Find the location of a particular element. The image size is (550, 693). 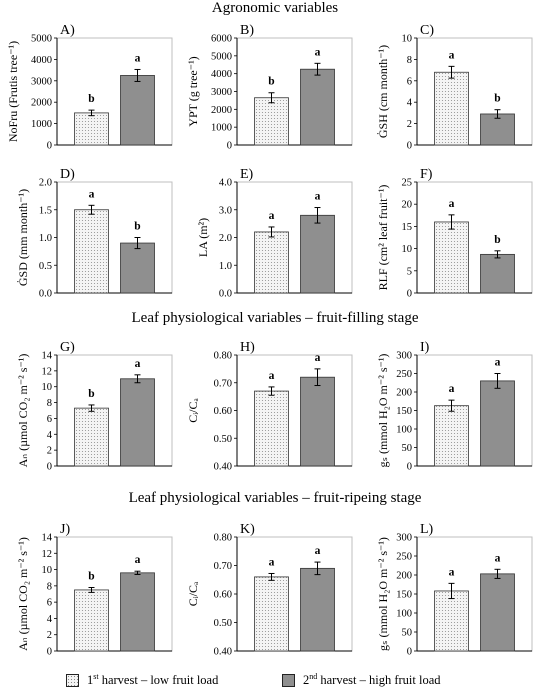

panel-b is located at coordinates (293, 91).